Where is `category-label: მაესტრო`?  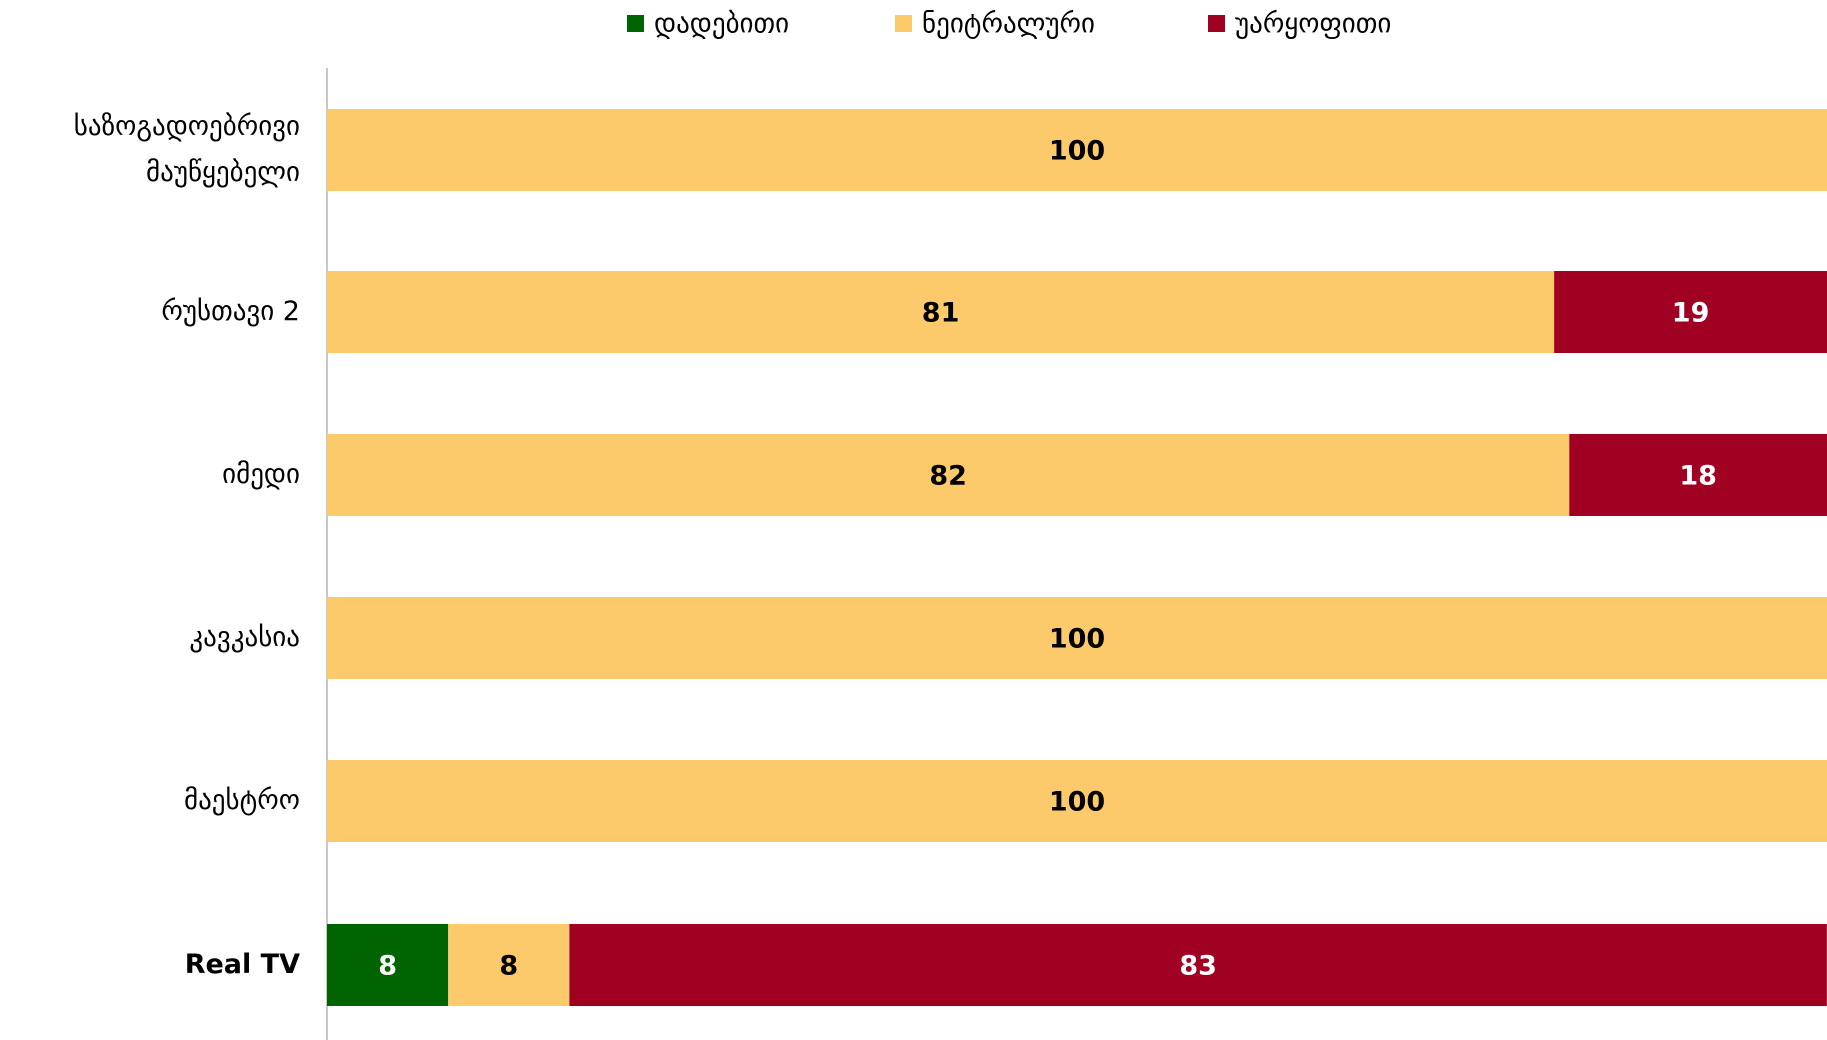 category-label: მაესტრო is located at coordinates (241, 800).